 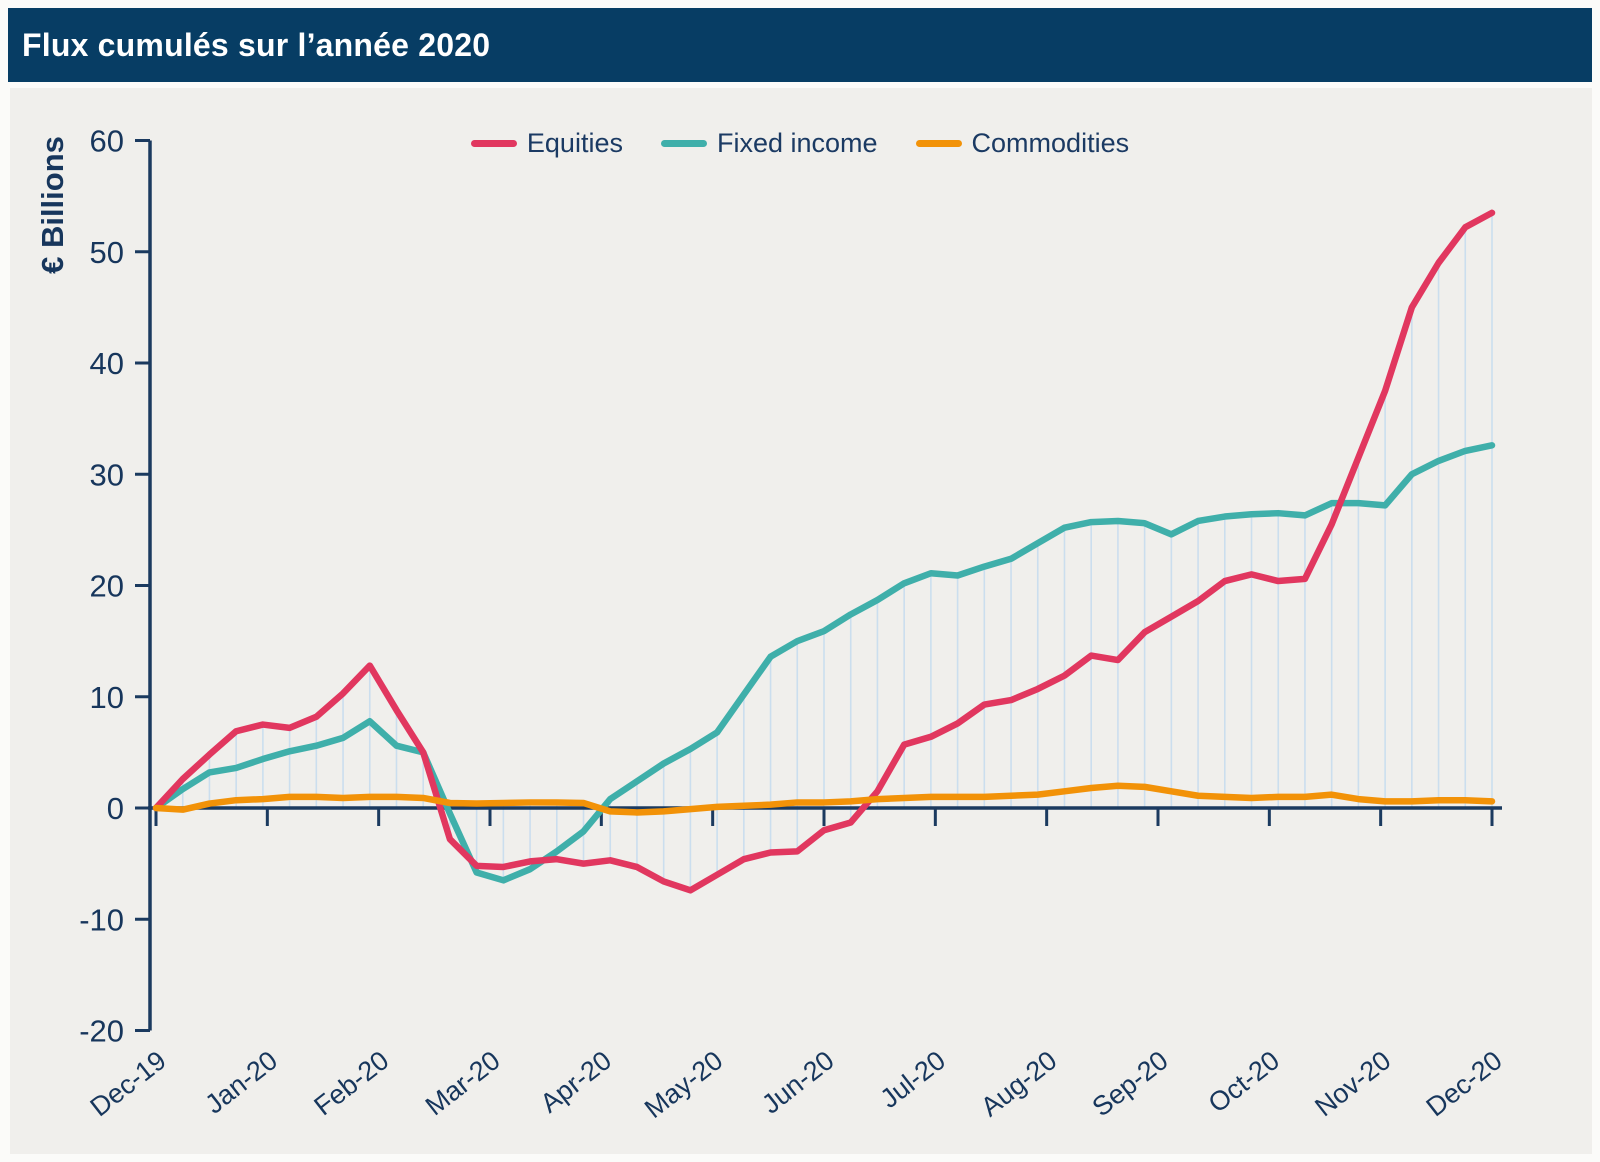 What do you see at coordinates (574, 143) in the screenshot?
I see `legend-label: Equities` at bounding box center [574, 143].